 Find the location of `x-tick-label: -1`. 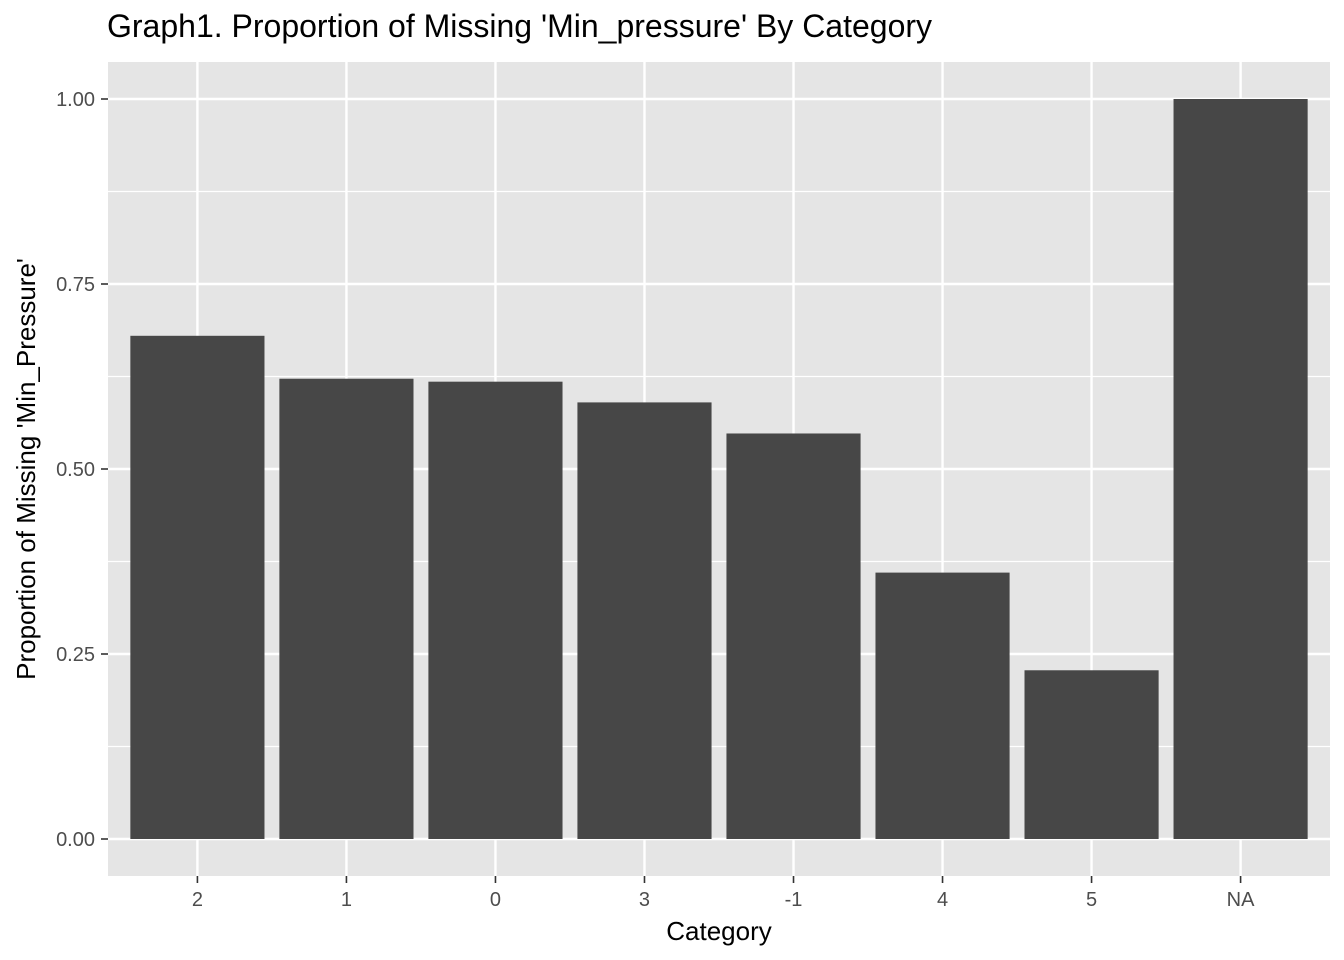

x-tick-label: -1 is located at coordinates (794, 900).